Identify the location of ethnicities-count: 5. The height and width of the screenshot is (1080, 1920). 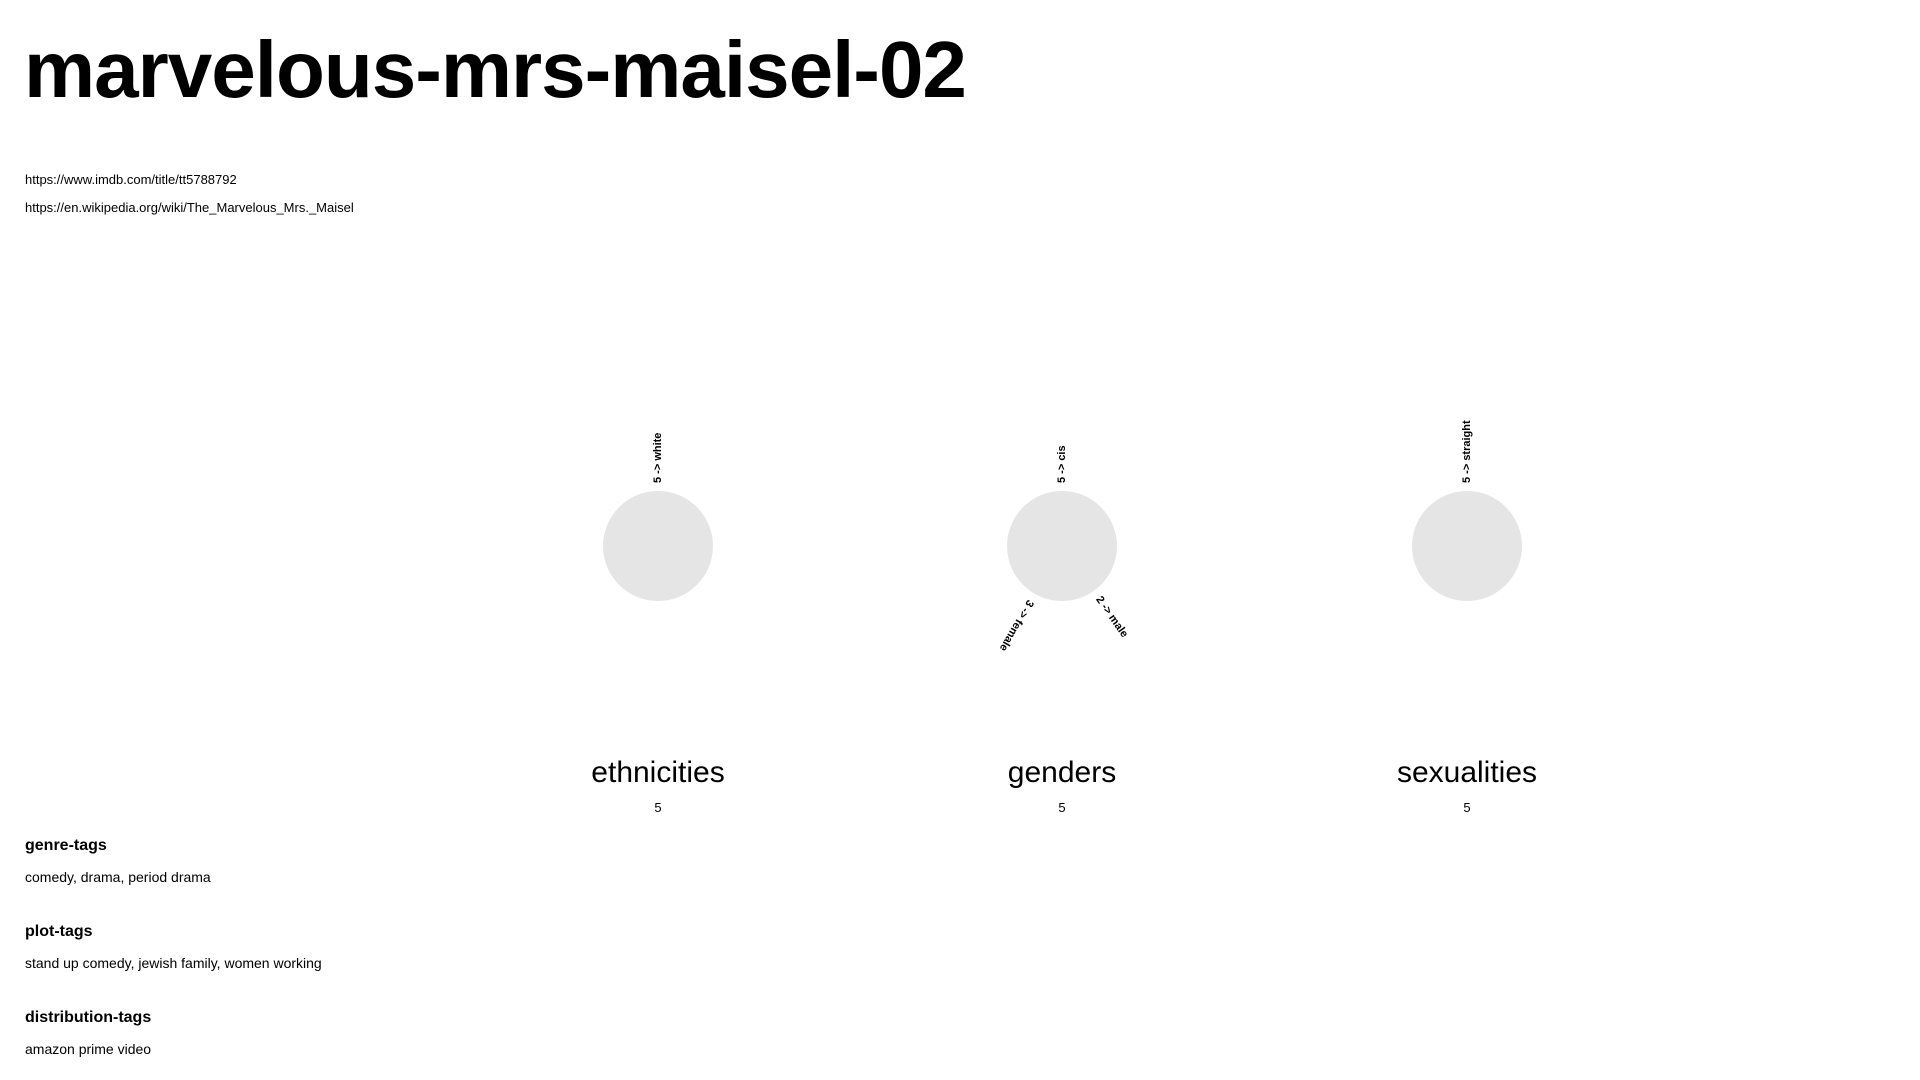
(658, 807).